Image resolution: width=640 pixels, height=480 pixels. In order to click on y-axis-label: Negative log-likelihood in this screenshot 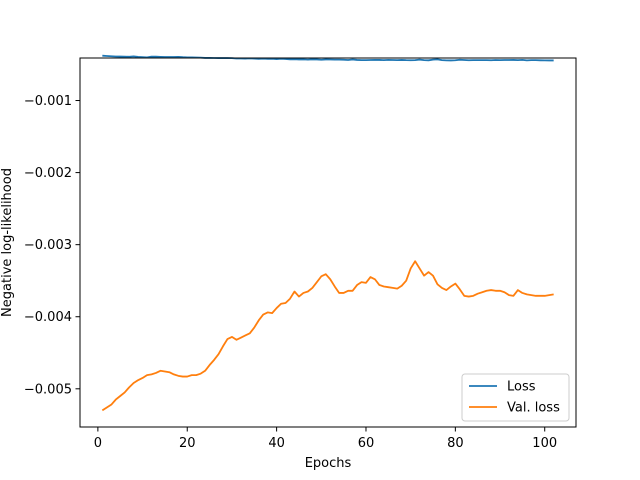, I will do `click(7, 242)`.